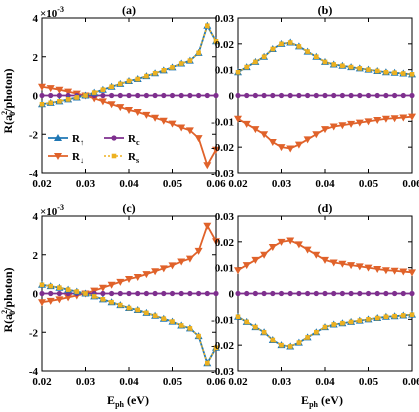 The width and height of the screenshot is (419, 412). What do you see at coordinates (129, 324) in the screenshot?
I see `series-line-s` at bounding box center [129, 324].